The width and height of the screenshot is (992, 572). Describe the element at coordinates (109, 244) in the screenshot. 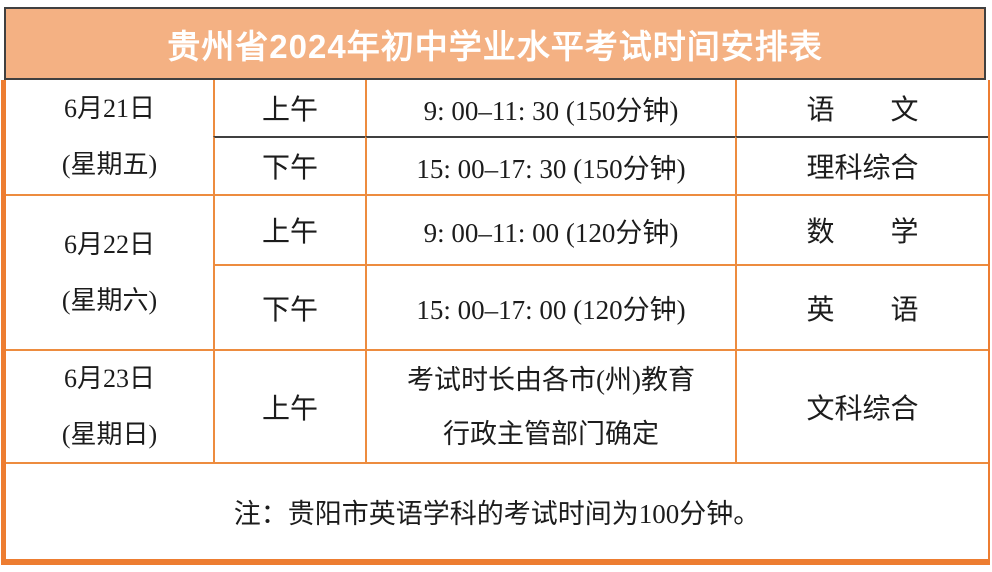

I see `date-text: 6月22日` at that location.